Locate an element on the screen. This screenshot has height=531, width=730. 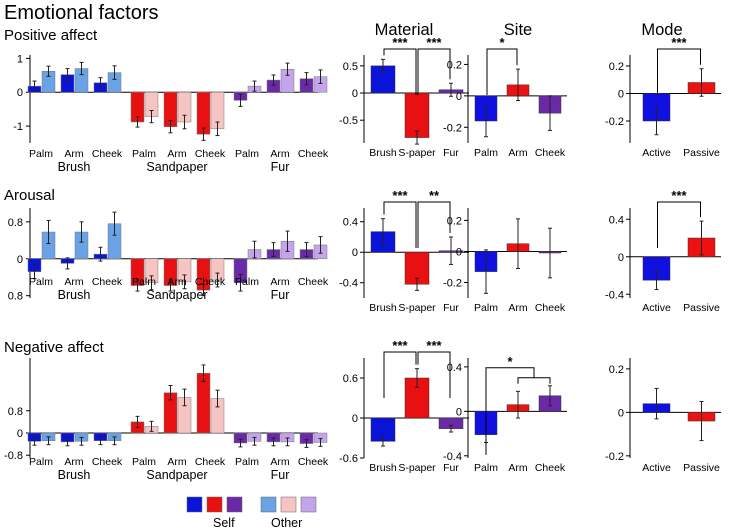
row2-main-errorbar-fur-cheek-self is located at coordinates (306, 443).